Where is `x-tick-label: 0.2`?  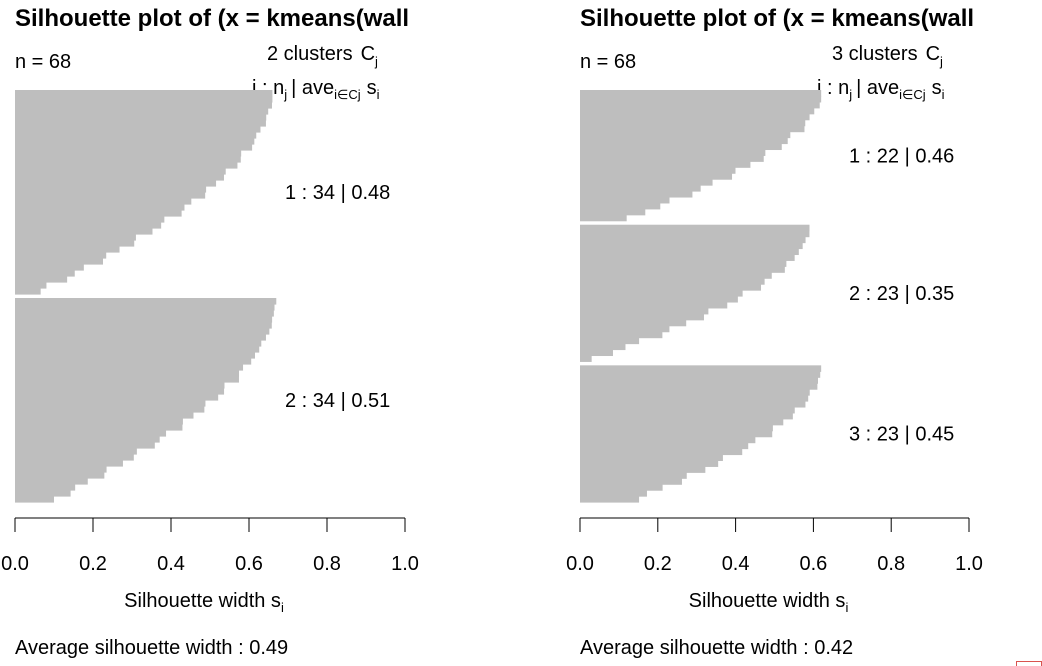
x-tick-label: 0.2 is located at coordinates (658, 564).